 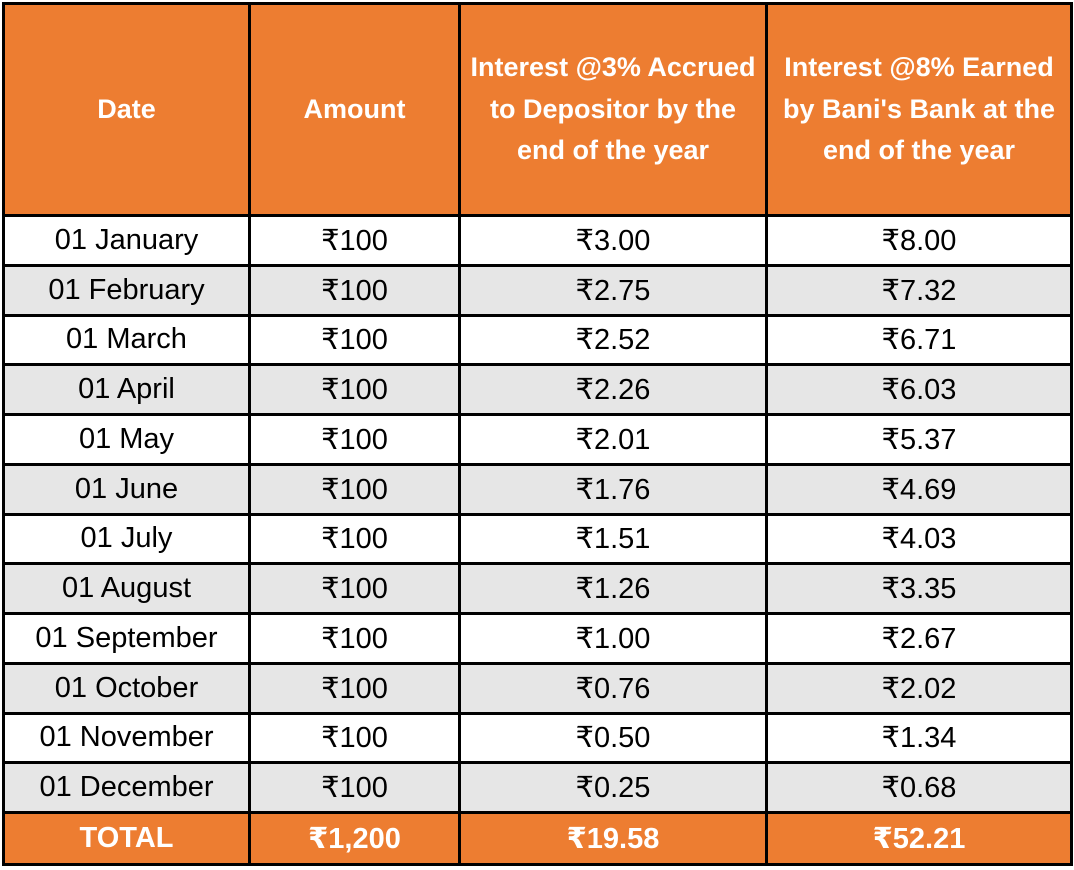 What do you see at coordinates (126, 290) in the screenshot?
I see `date-cell: 01 February` at bounding box center [126, 290].